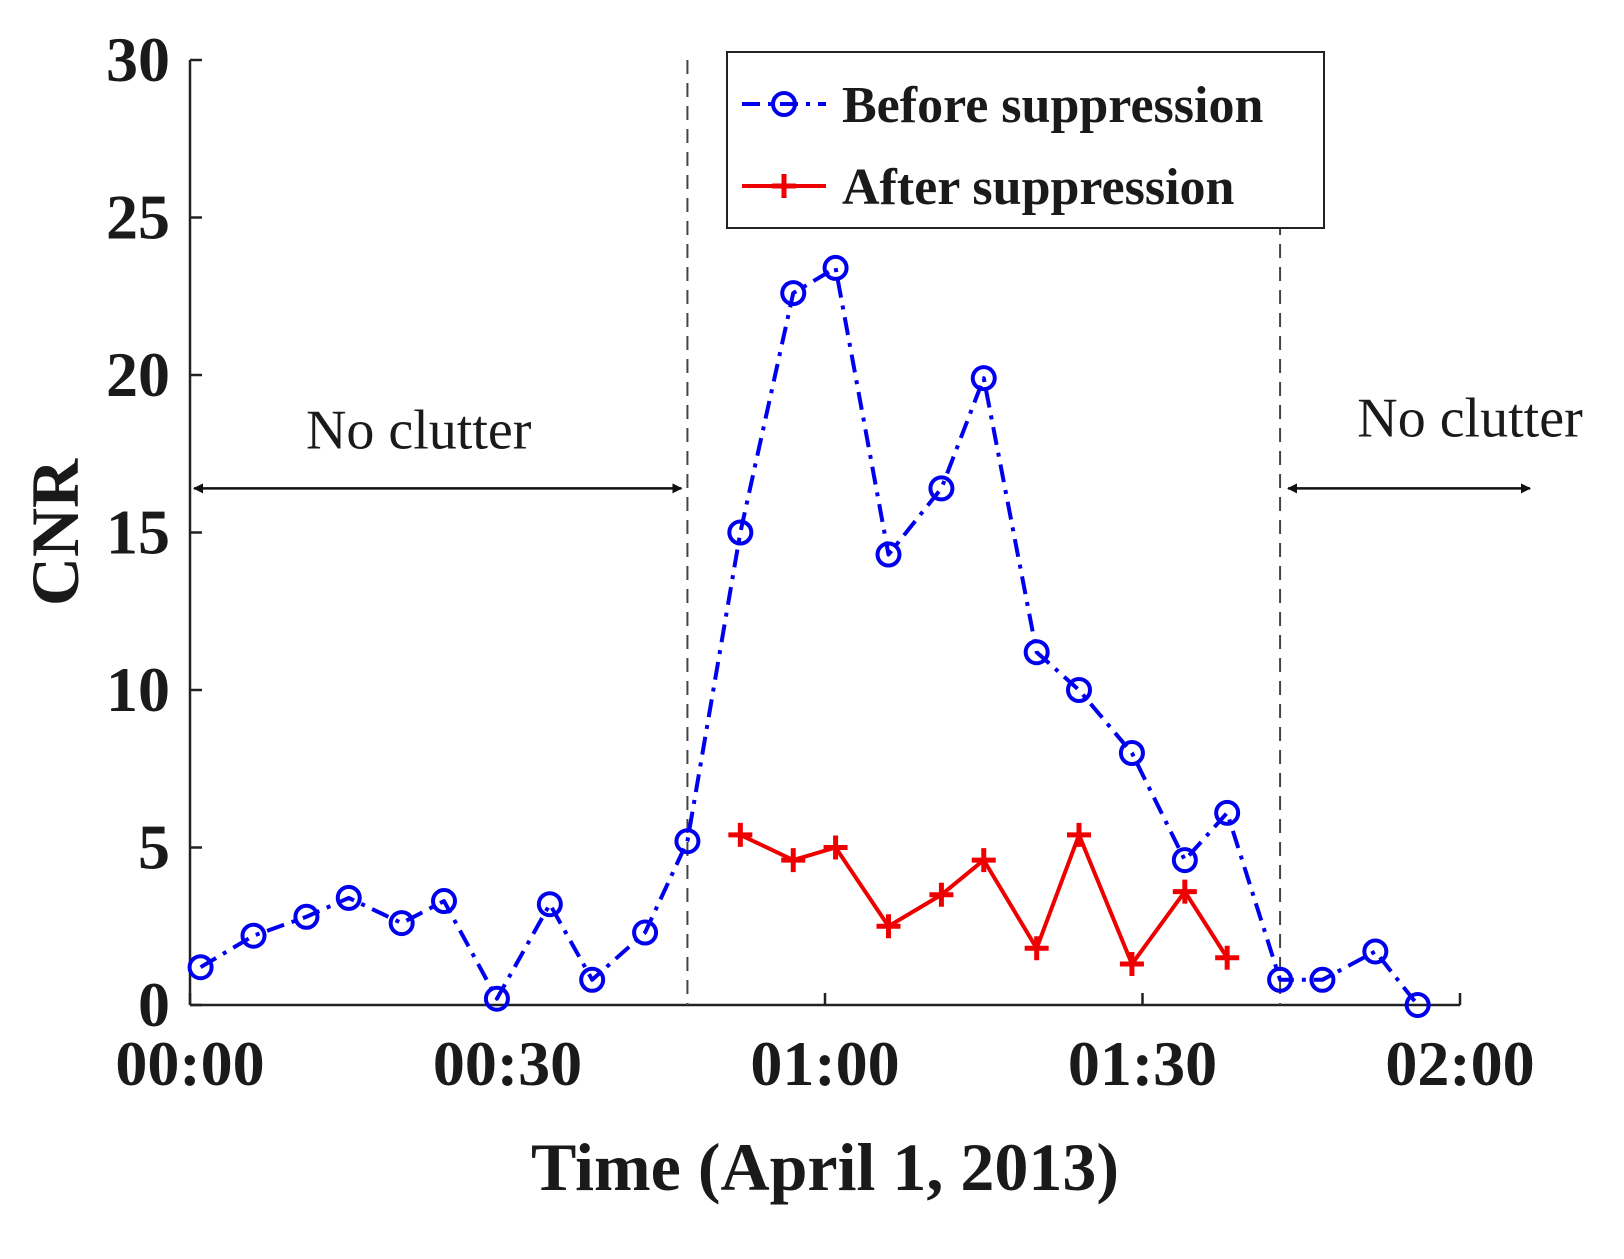 This screenshot has width=1624, height=1259. I want to click on y-tick-label: 25, so click(138, 217).